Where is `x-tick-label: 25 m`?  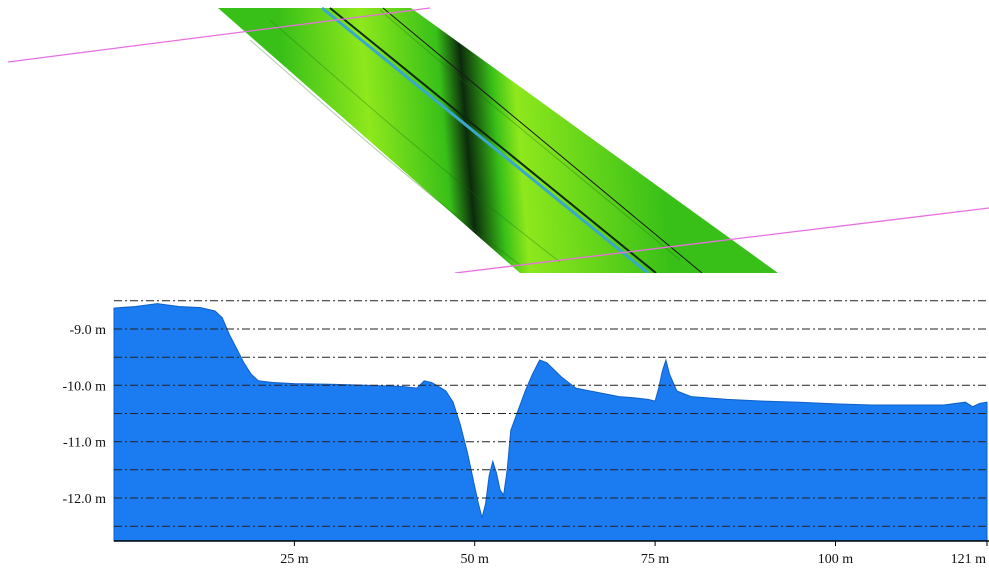 x-tick-label: 25 m is located at coordinates (294, 559).